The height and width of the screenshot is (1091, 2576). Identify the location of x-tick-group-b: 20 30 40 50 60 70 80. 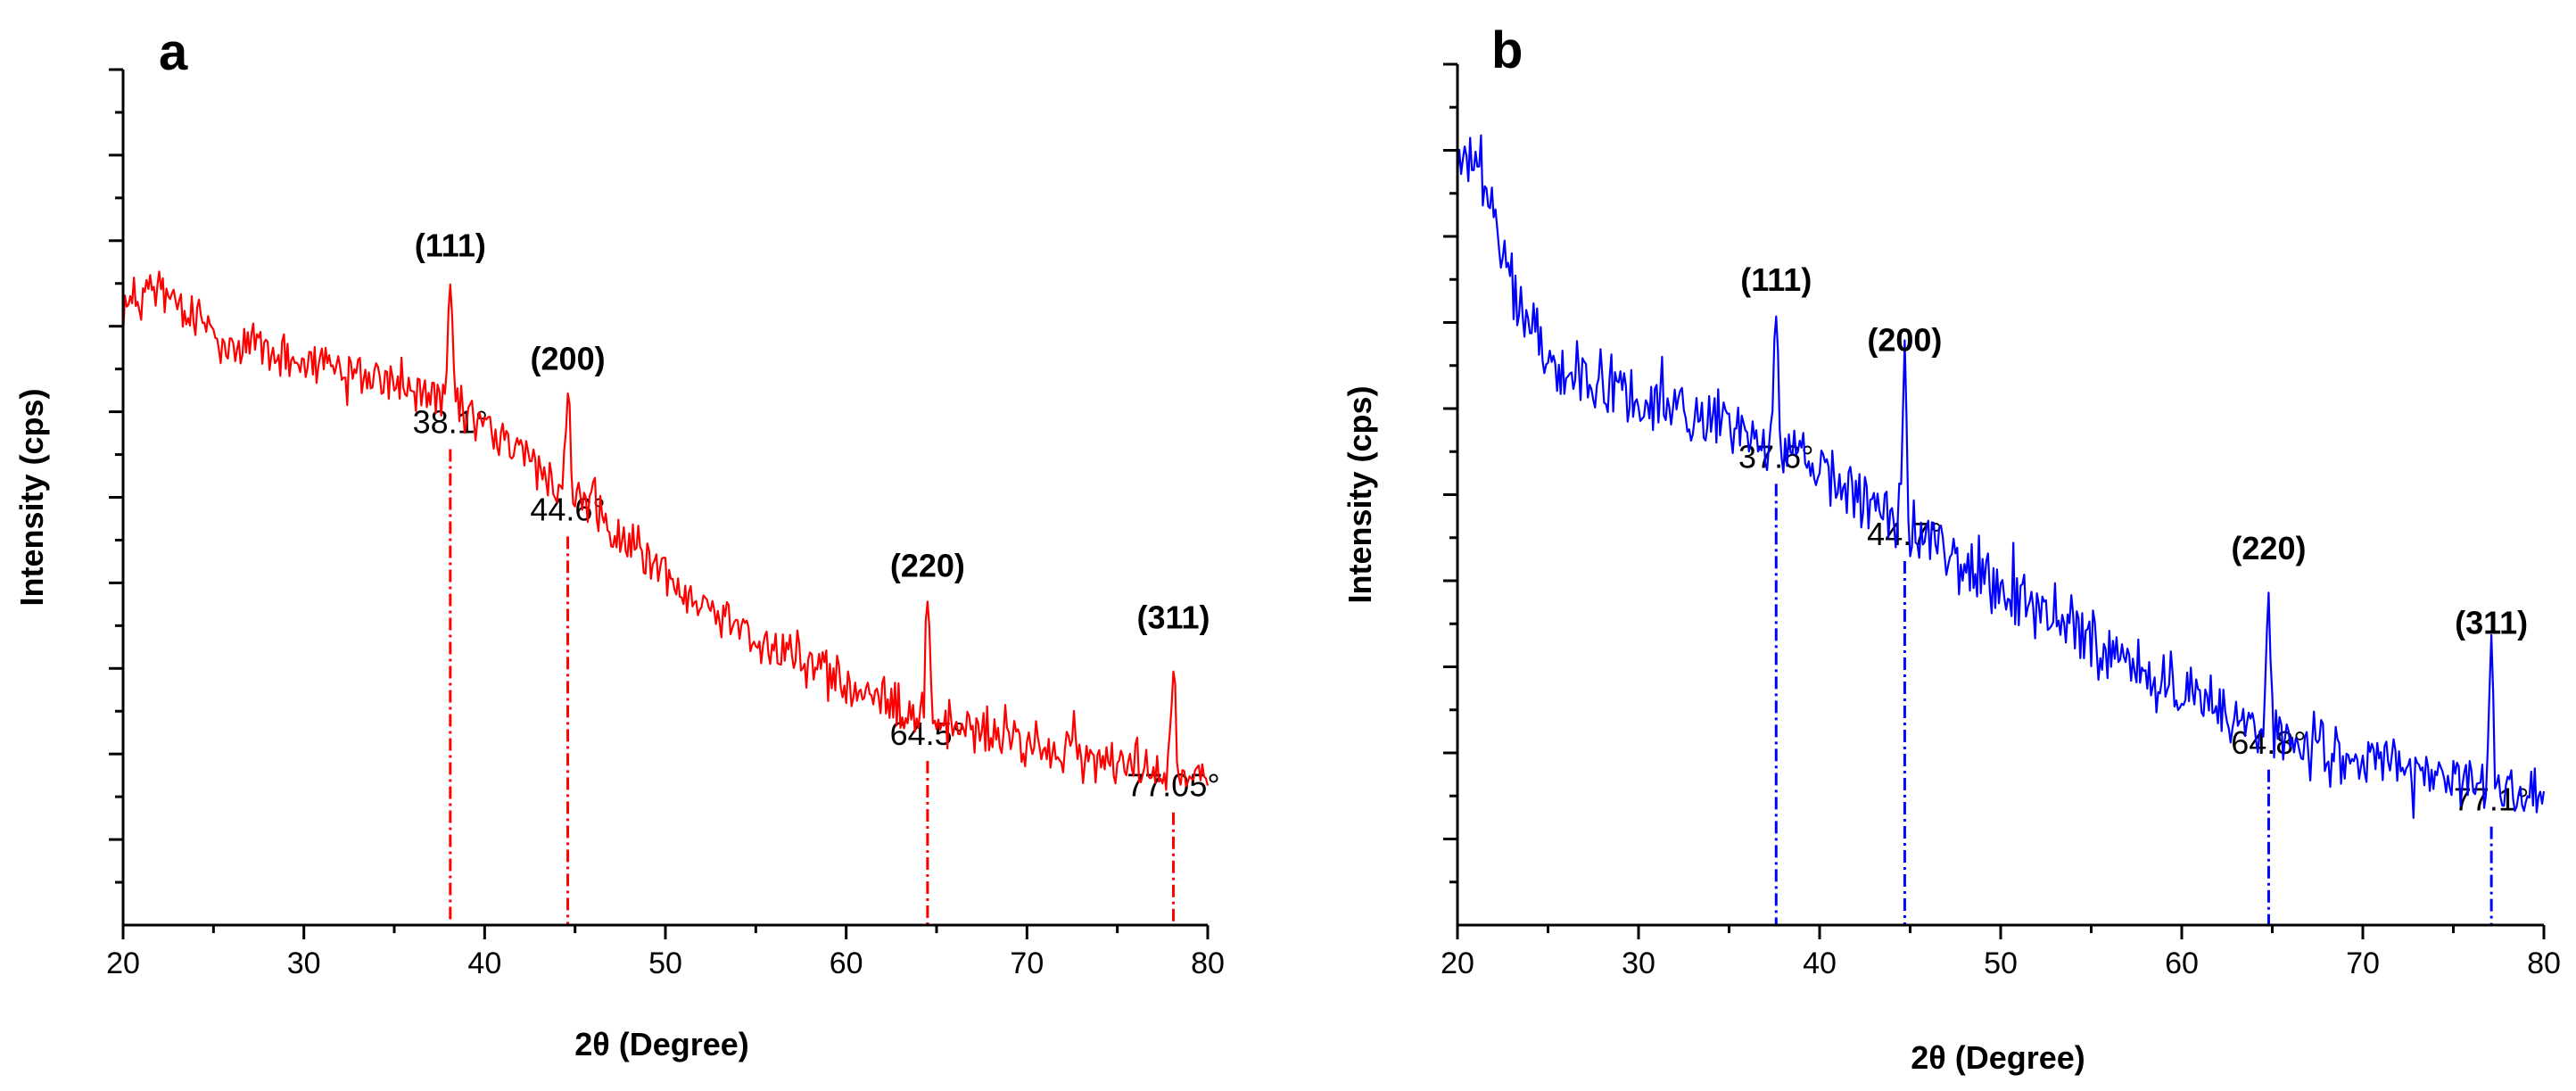
(2001, 952).